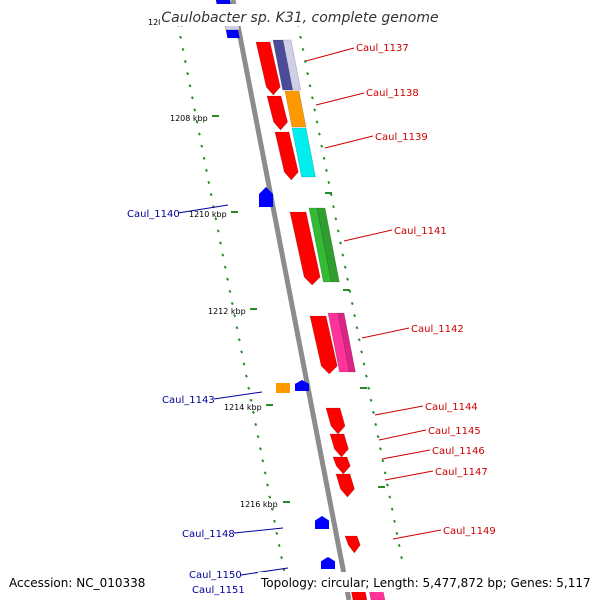  I want to click on gene-label-caul-1143: Caul_1143, so click(188, 400).